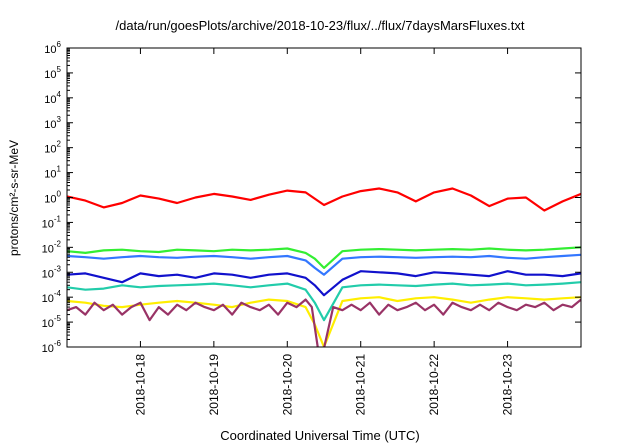  I want to click on y-tick-label: 10¹, so click(52, 173).